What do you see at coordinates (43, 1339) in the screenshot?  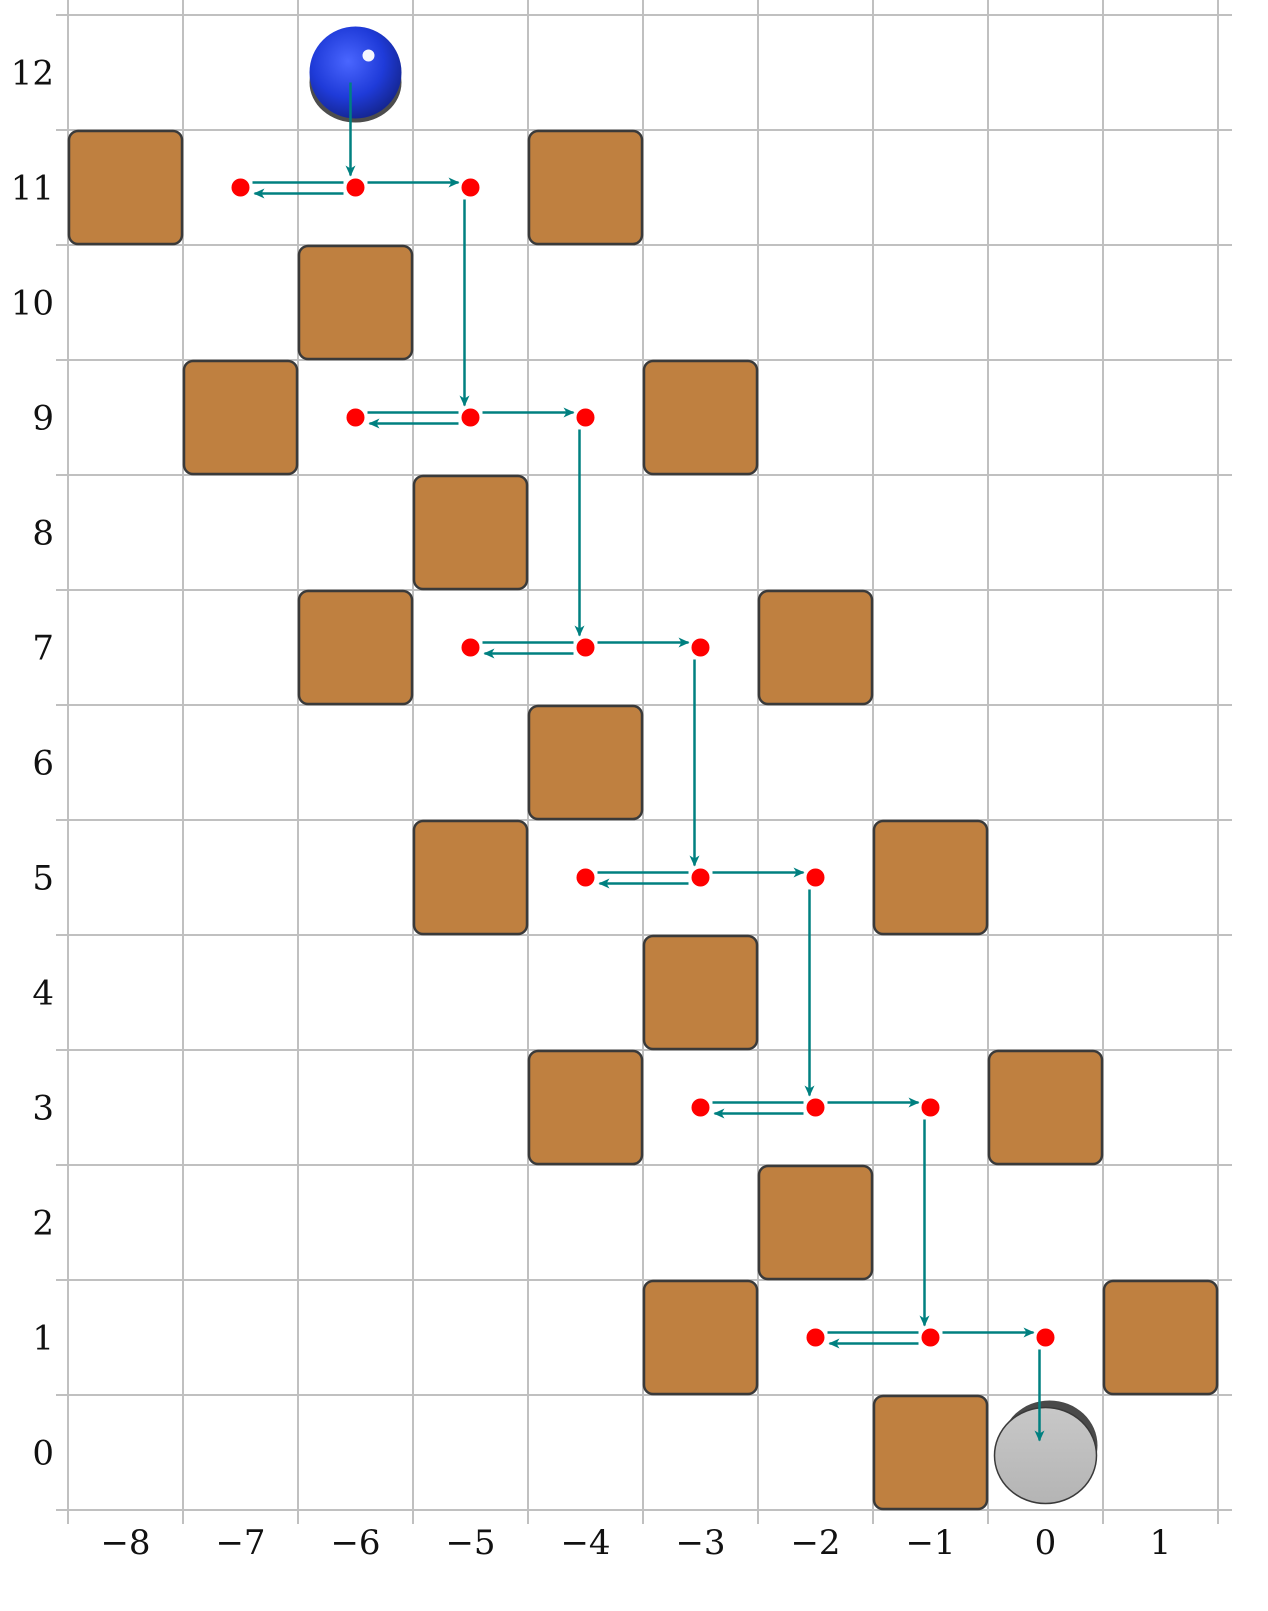 I see `y-axis-tick-label: 1` at bounding box center [43, 1339].